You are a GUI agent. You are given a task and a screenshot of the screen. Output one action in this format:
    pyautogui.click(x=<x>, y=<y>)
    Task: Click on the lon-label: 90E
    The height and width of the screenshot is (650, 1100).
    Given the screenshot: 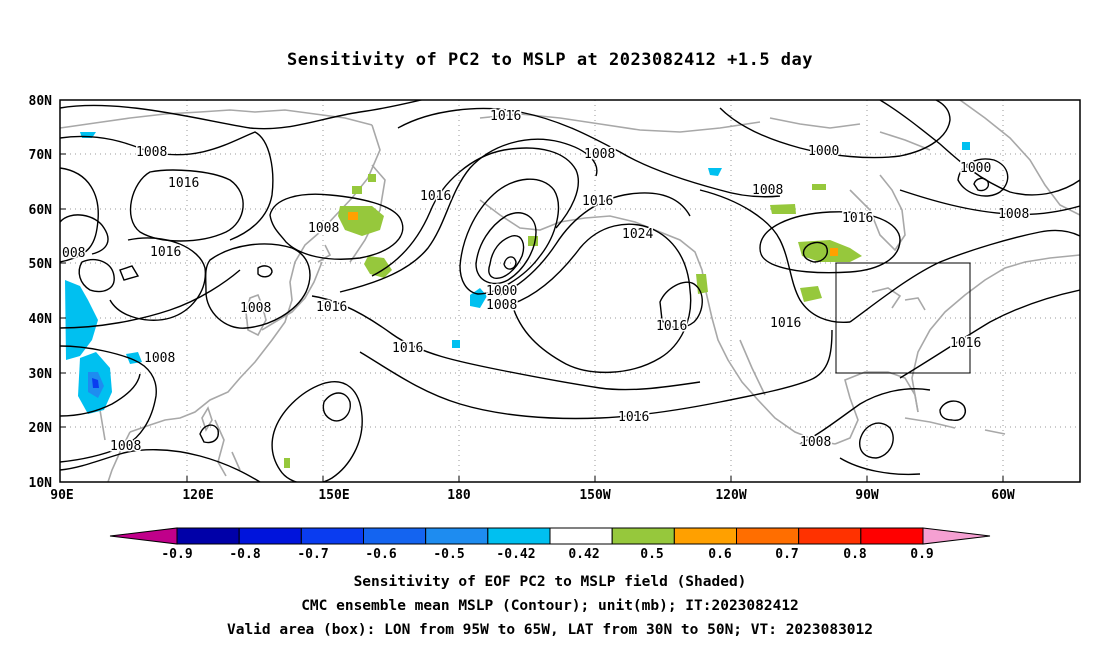 What is the action you would take?
    pyautogui.click(x=61, y=495)
    